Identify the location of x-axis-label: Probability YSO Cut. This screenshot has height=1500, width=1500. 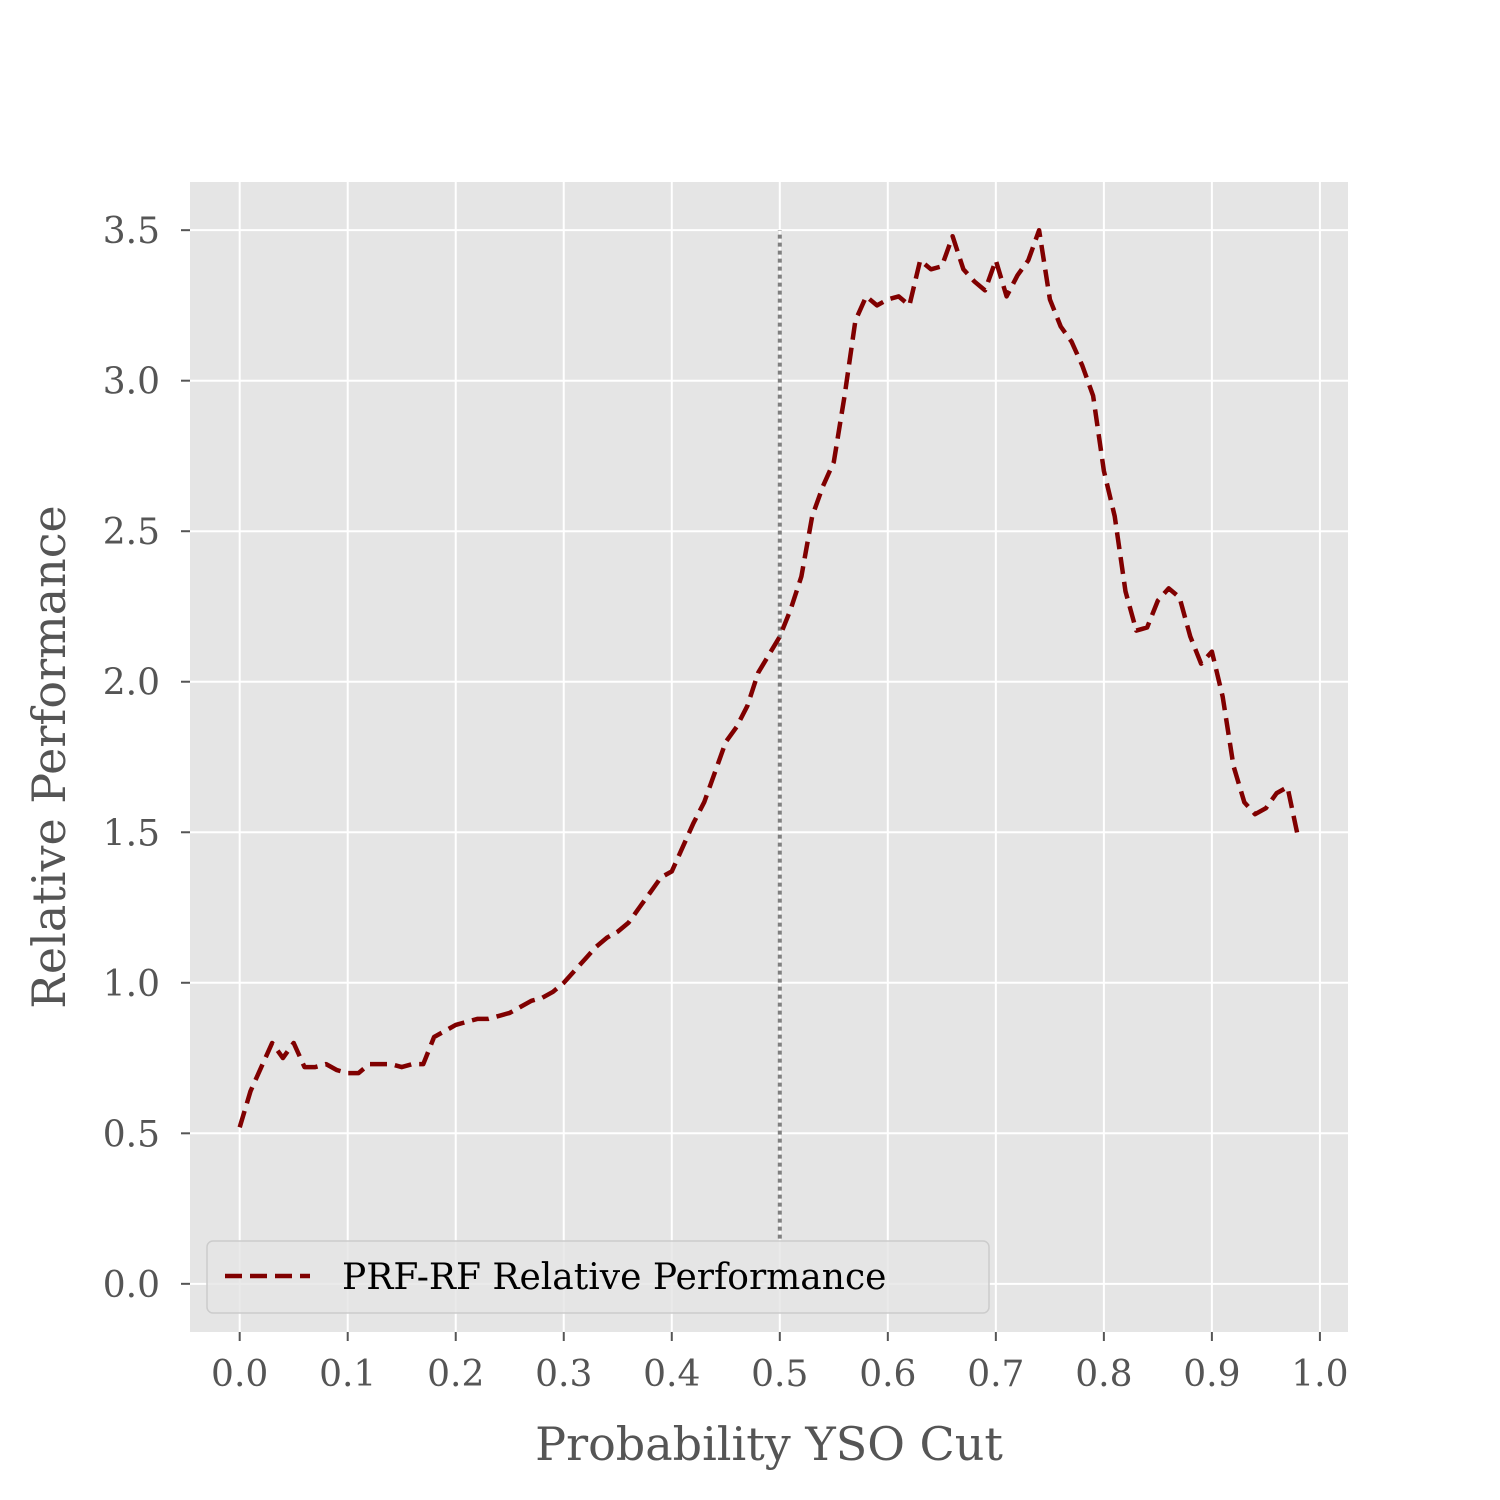
(769, 1444).